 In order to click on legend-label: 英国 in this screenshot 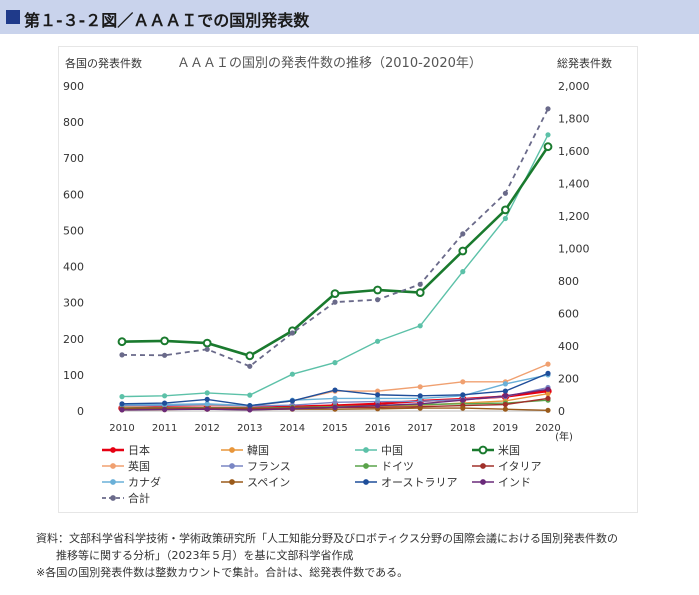, I will do `click(139, 466)`.